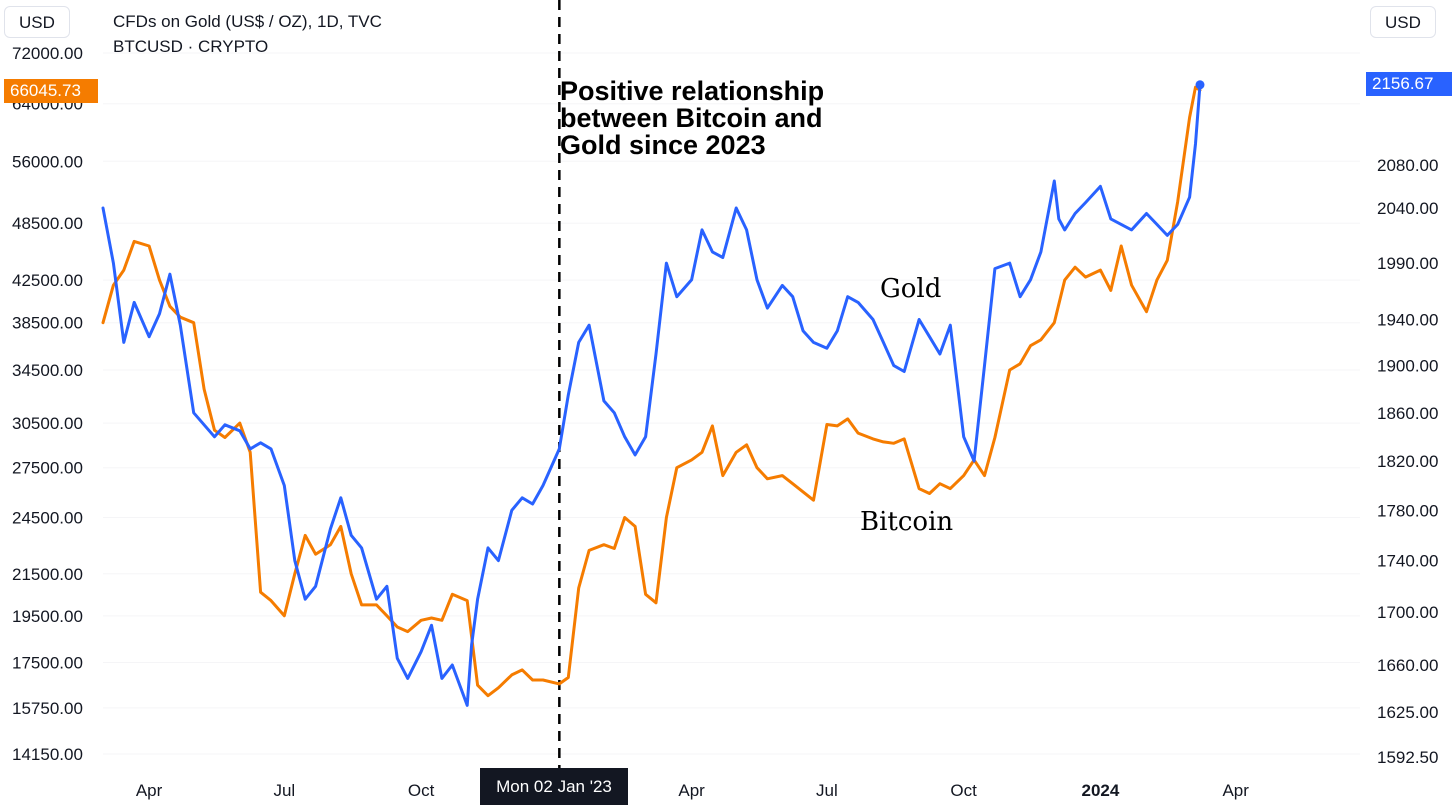 Image resolution: width=1456 pixels, height=805 pixels. Describe the element at coordinates (47, 223) in the screenshot. I see `left-axis-tick-label: 48500.00` at that location.